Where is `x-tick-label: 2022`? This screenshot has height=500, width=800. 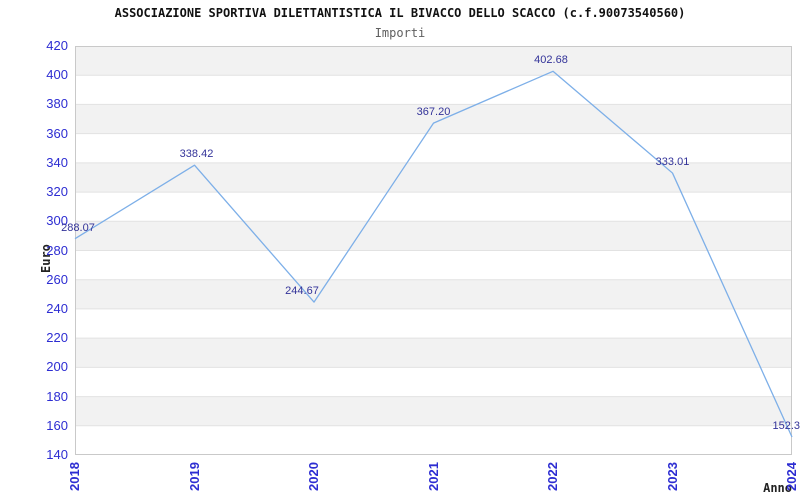 x-tick-label: 2022 is located at coordinates (552, 476).